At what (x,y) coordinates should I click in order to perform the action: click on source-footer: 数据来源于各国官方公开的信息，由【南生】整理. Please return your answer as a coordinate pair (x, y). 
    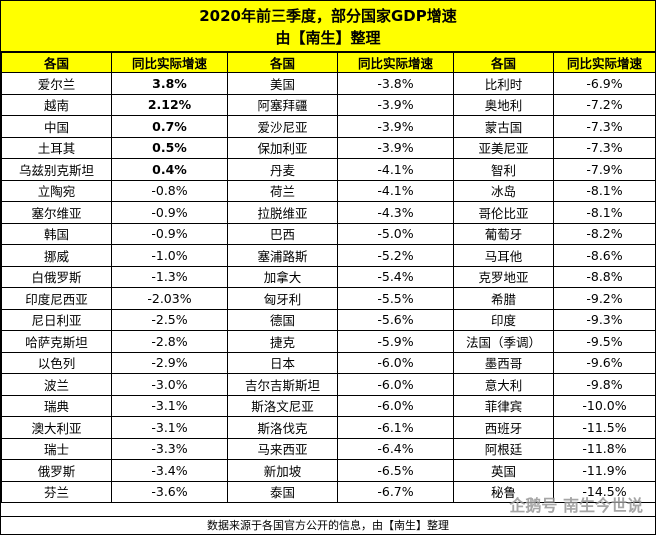
    Looking at the image, I should click on (328, 525).